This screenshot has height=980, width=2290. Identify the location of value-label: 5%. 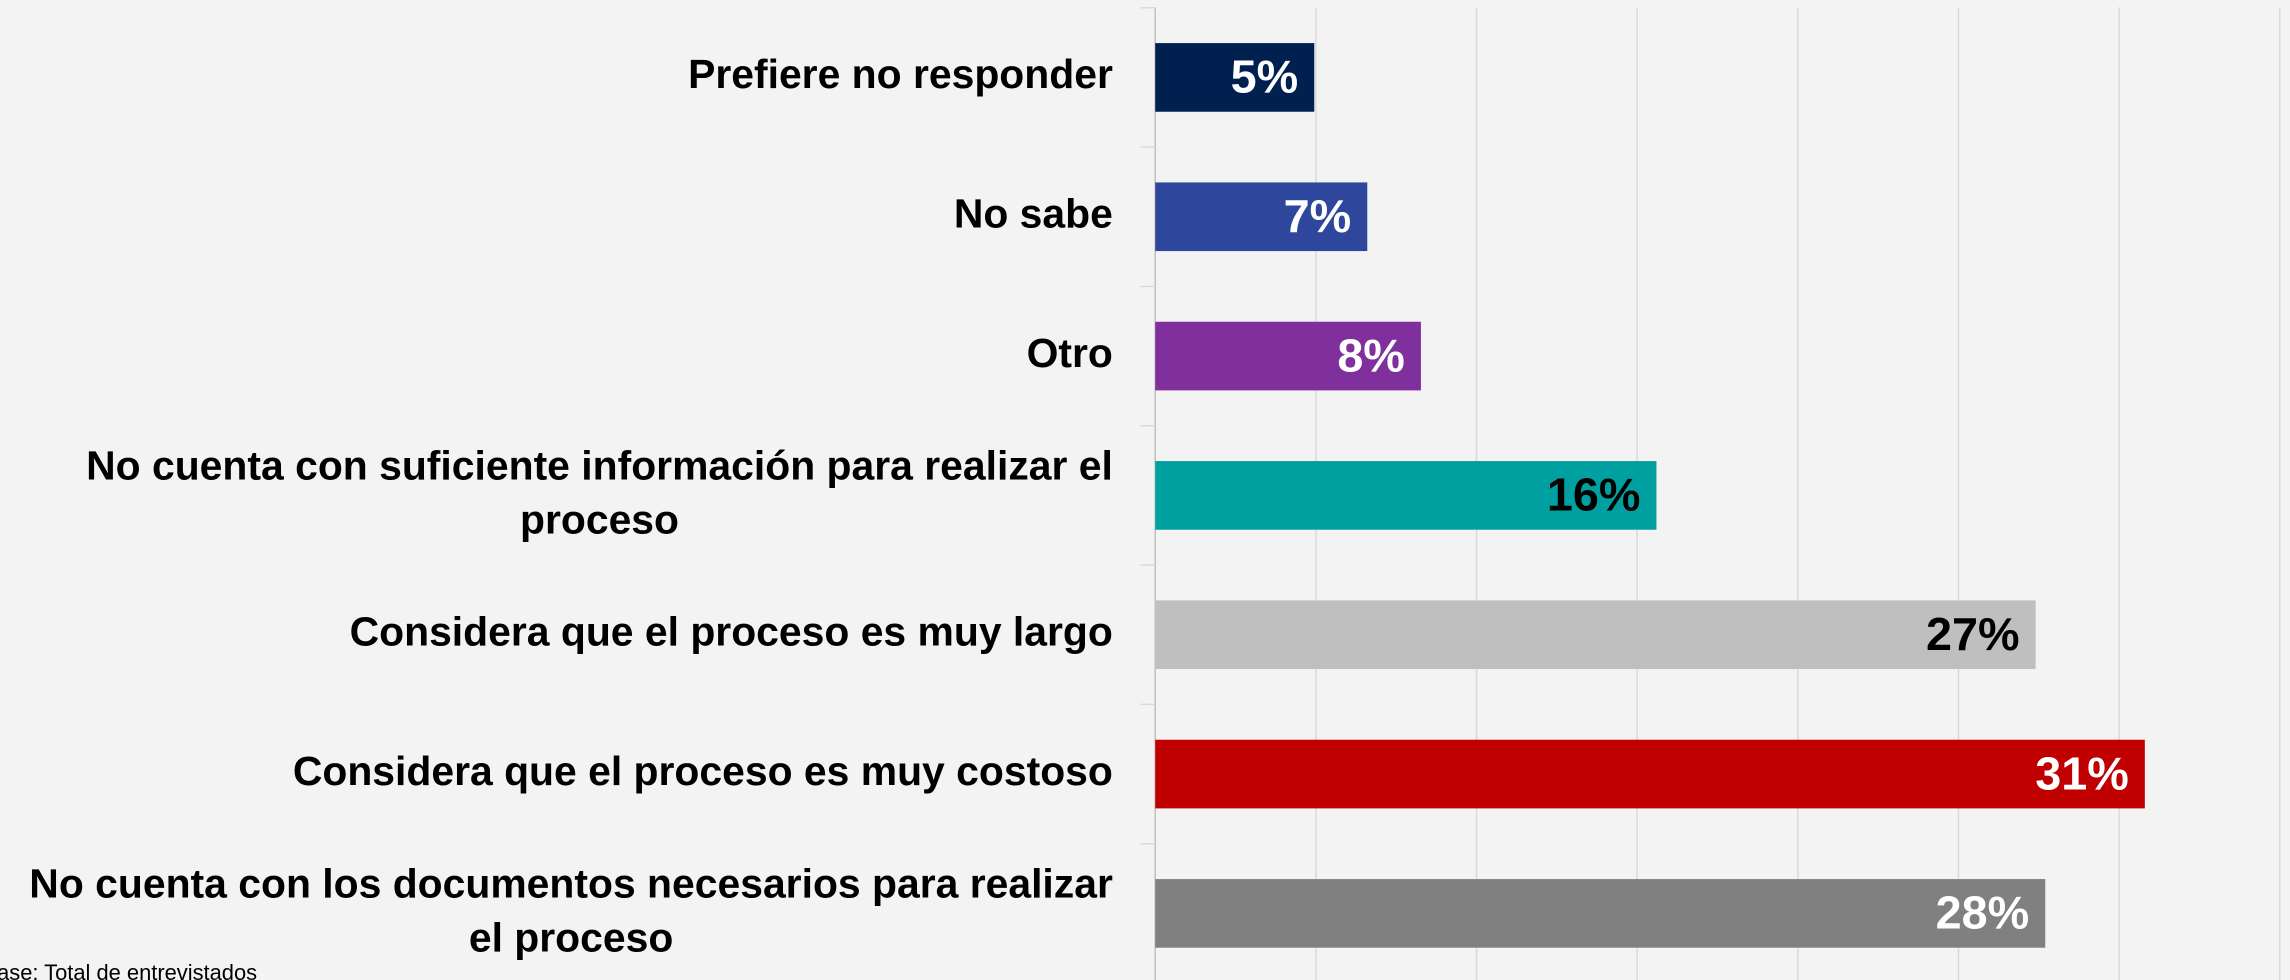
(1265, 77).